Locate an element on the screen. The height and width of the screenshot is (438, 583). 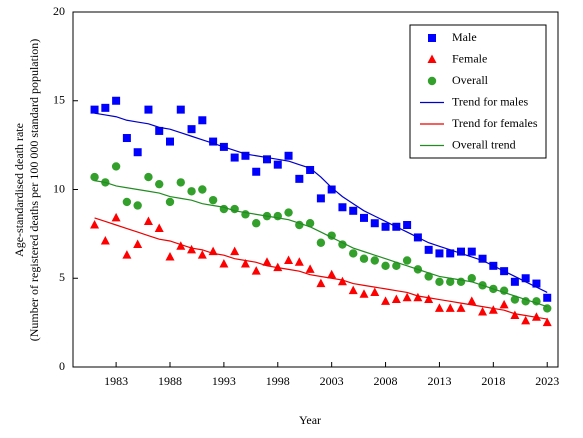
legend-label: Overall trend is located at coordinates (484, 144).